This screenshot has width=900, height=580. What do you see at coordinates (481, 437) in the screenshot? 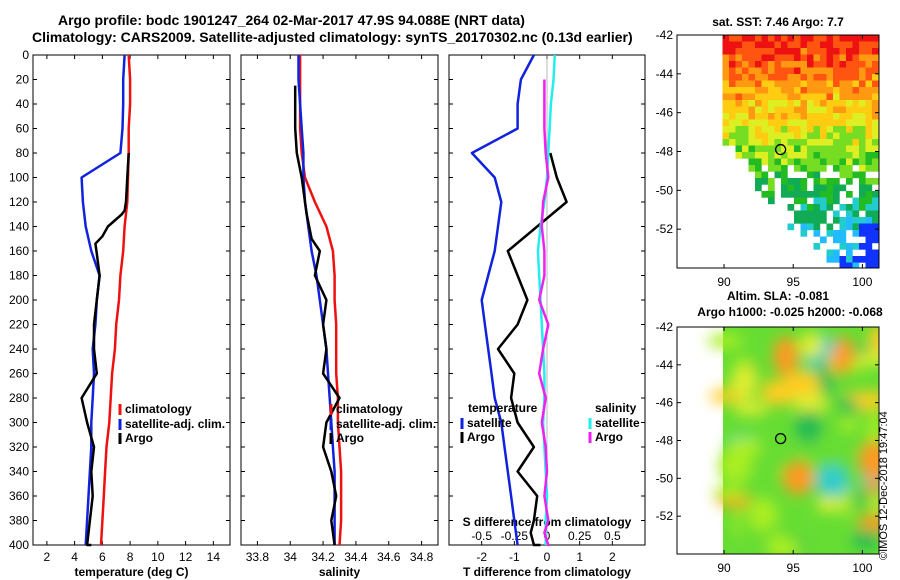
I see `diff-legend-t-argo-label: Argo` at bounding box center [481, 437].